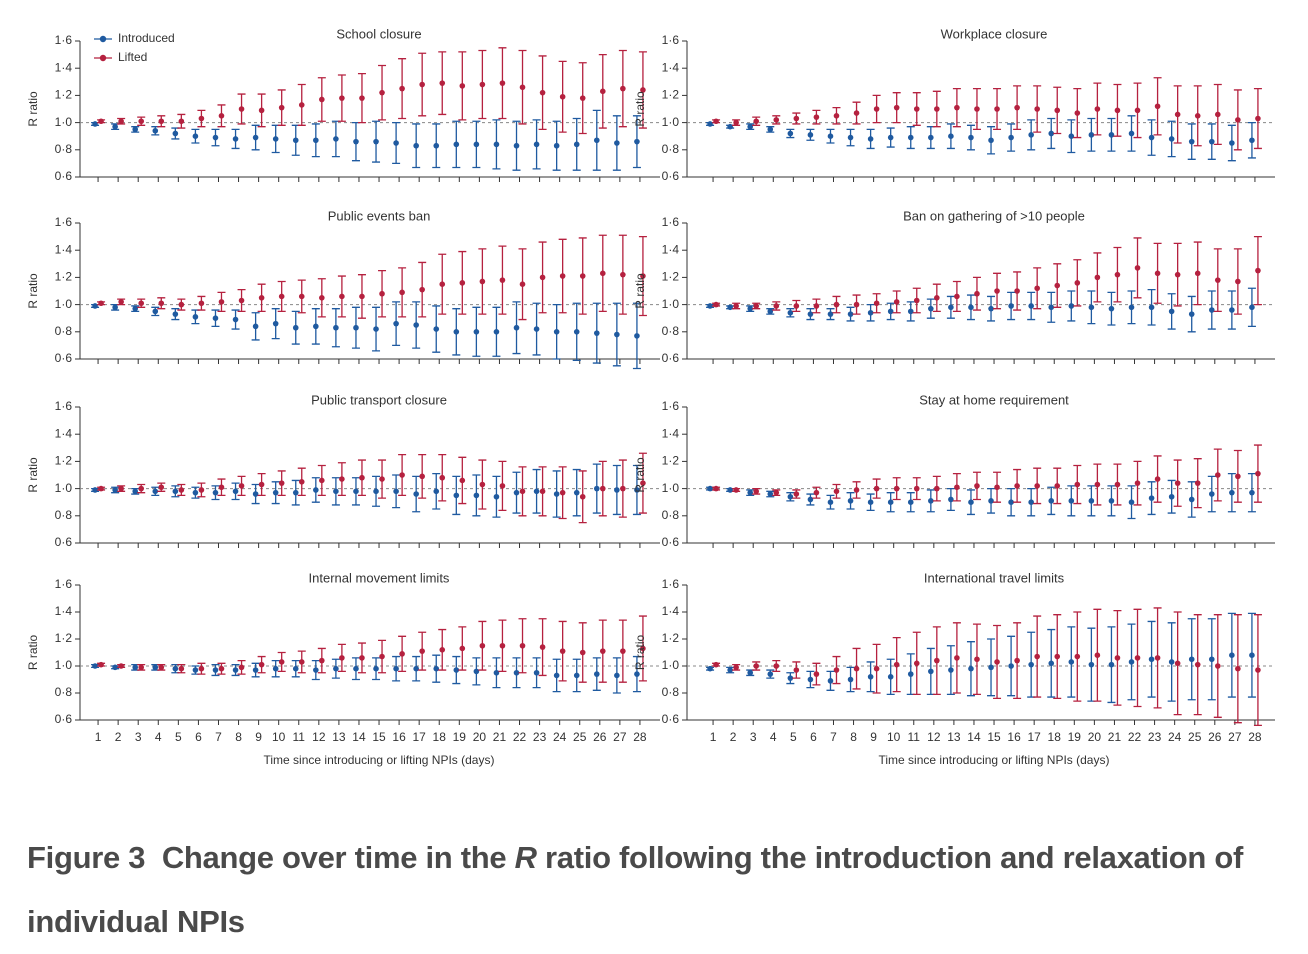 The width and height of the screenshot is (1308, 954). What do you see at coordinates (64, 331) in the screenshot?
I see `y-tick-label: 0·8` at bounding box center [64, 331].